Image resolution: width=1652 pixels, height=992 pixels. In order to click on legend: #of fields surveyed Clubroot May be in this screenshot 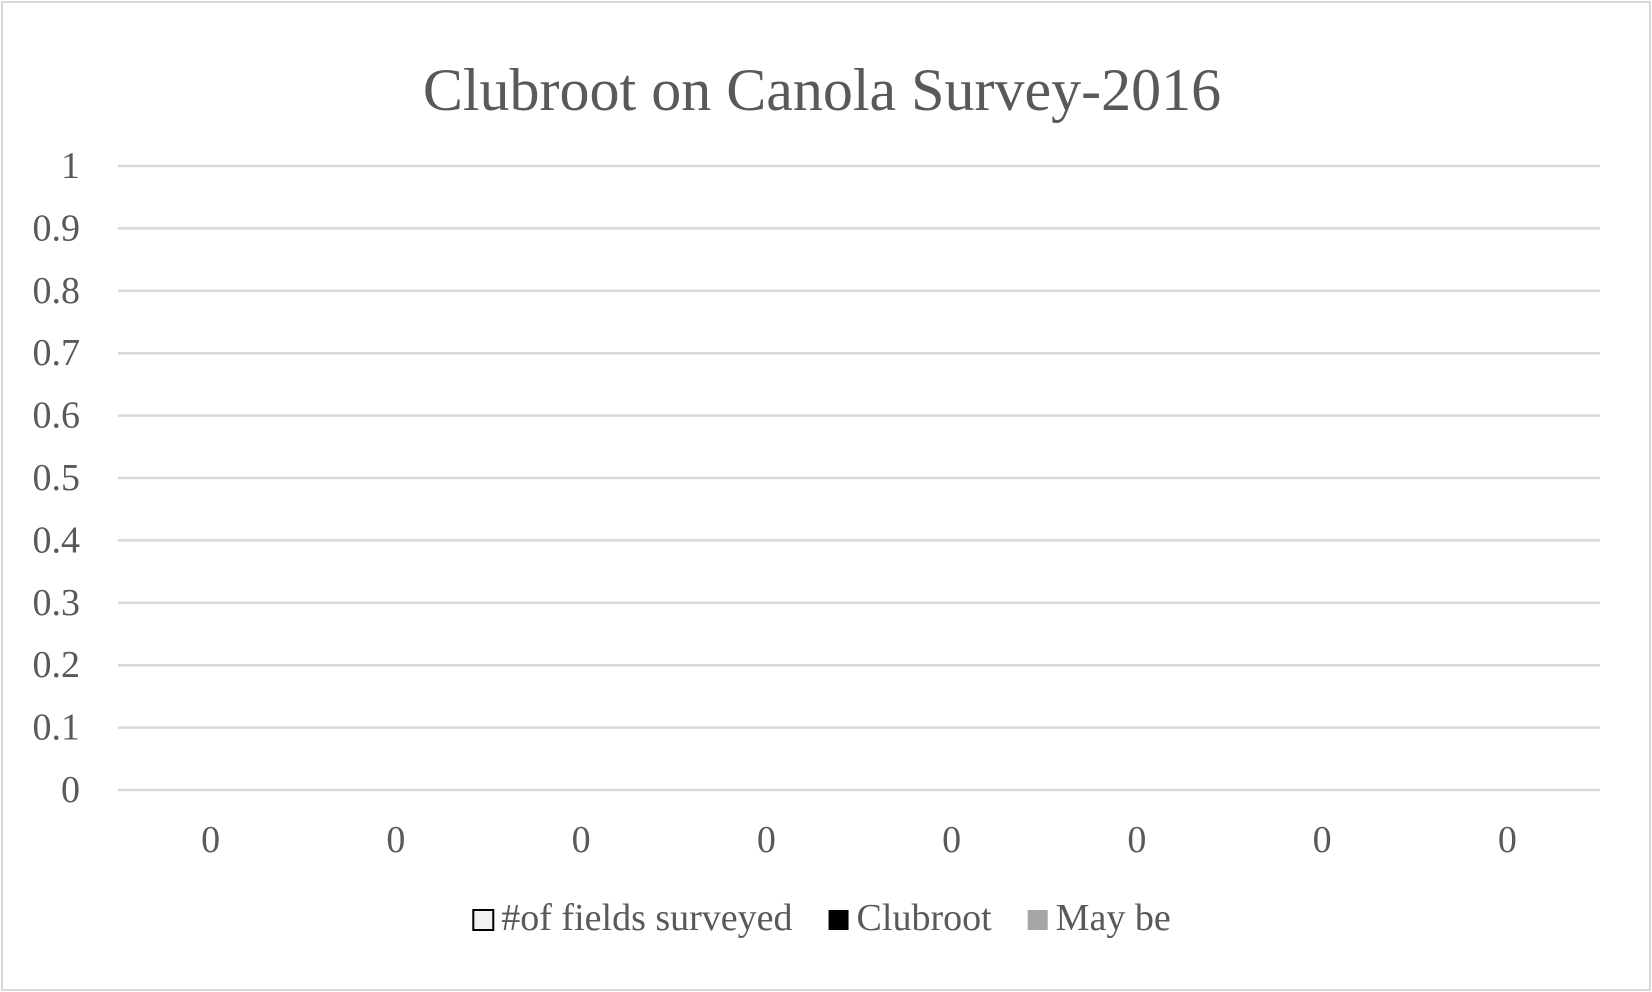, I will do `click(821, 918)`.